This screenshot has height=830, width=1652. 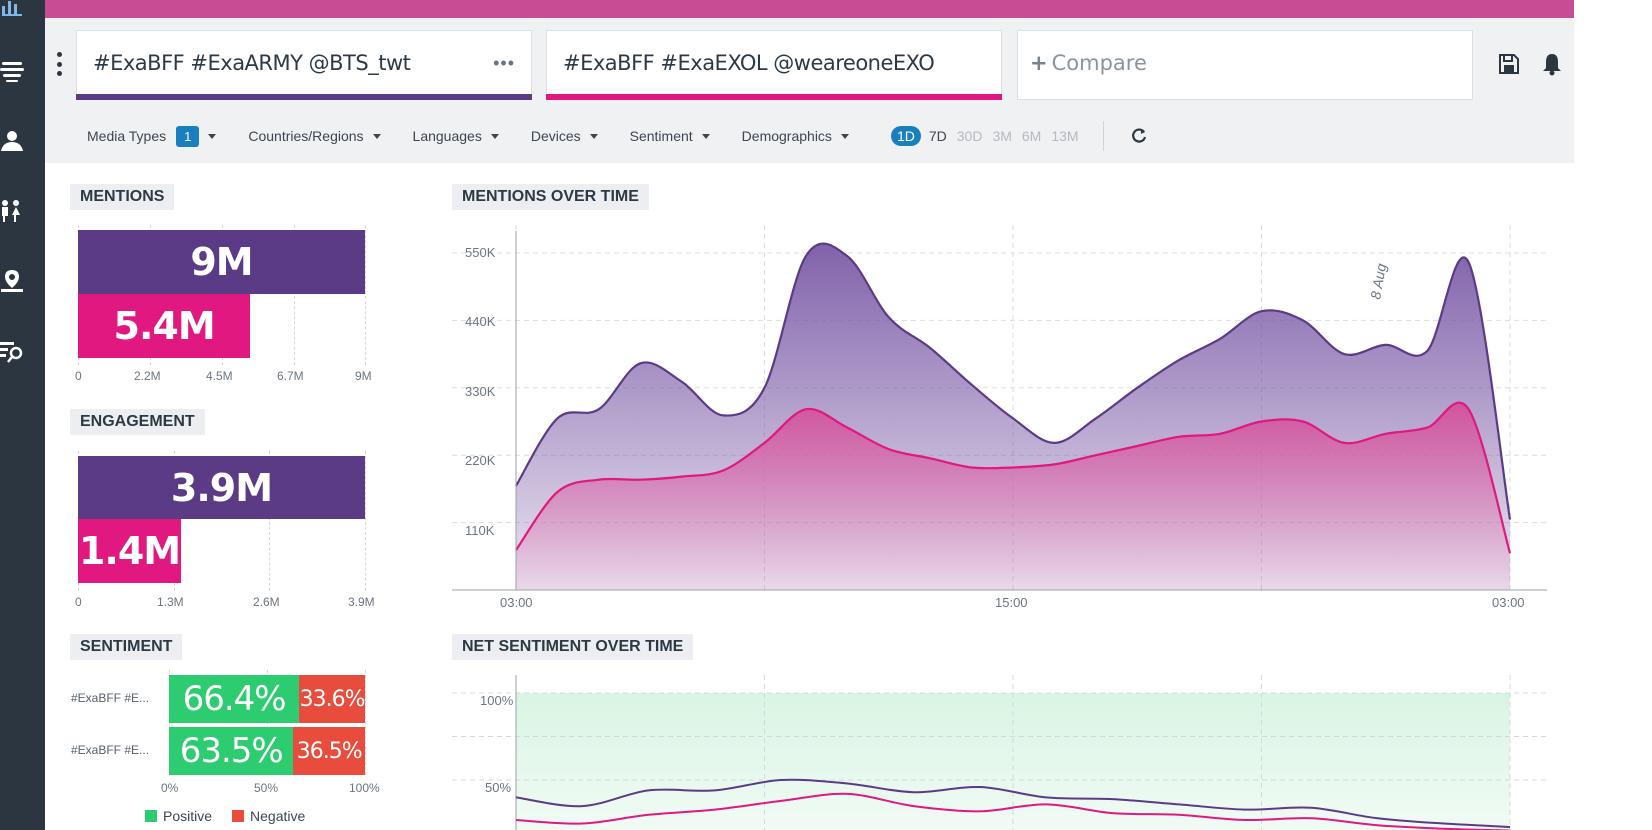 What do you see at coordinates (13, 211) in the screenshot?
I see `demographics-icon` at bounding box center [13, 211].